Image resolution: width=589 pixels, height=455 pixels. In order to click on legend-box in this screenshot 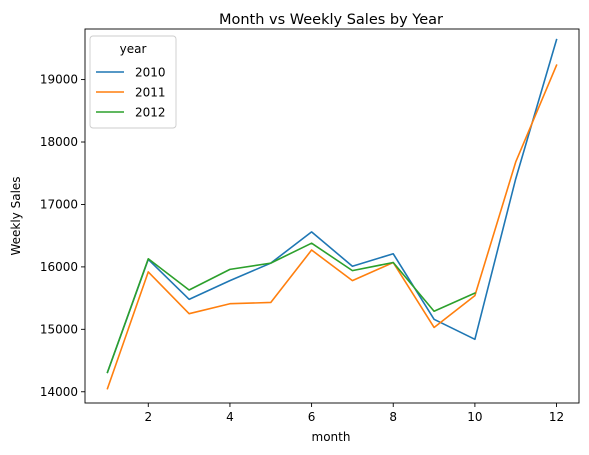, I will do `click(133, 82)`.